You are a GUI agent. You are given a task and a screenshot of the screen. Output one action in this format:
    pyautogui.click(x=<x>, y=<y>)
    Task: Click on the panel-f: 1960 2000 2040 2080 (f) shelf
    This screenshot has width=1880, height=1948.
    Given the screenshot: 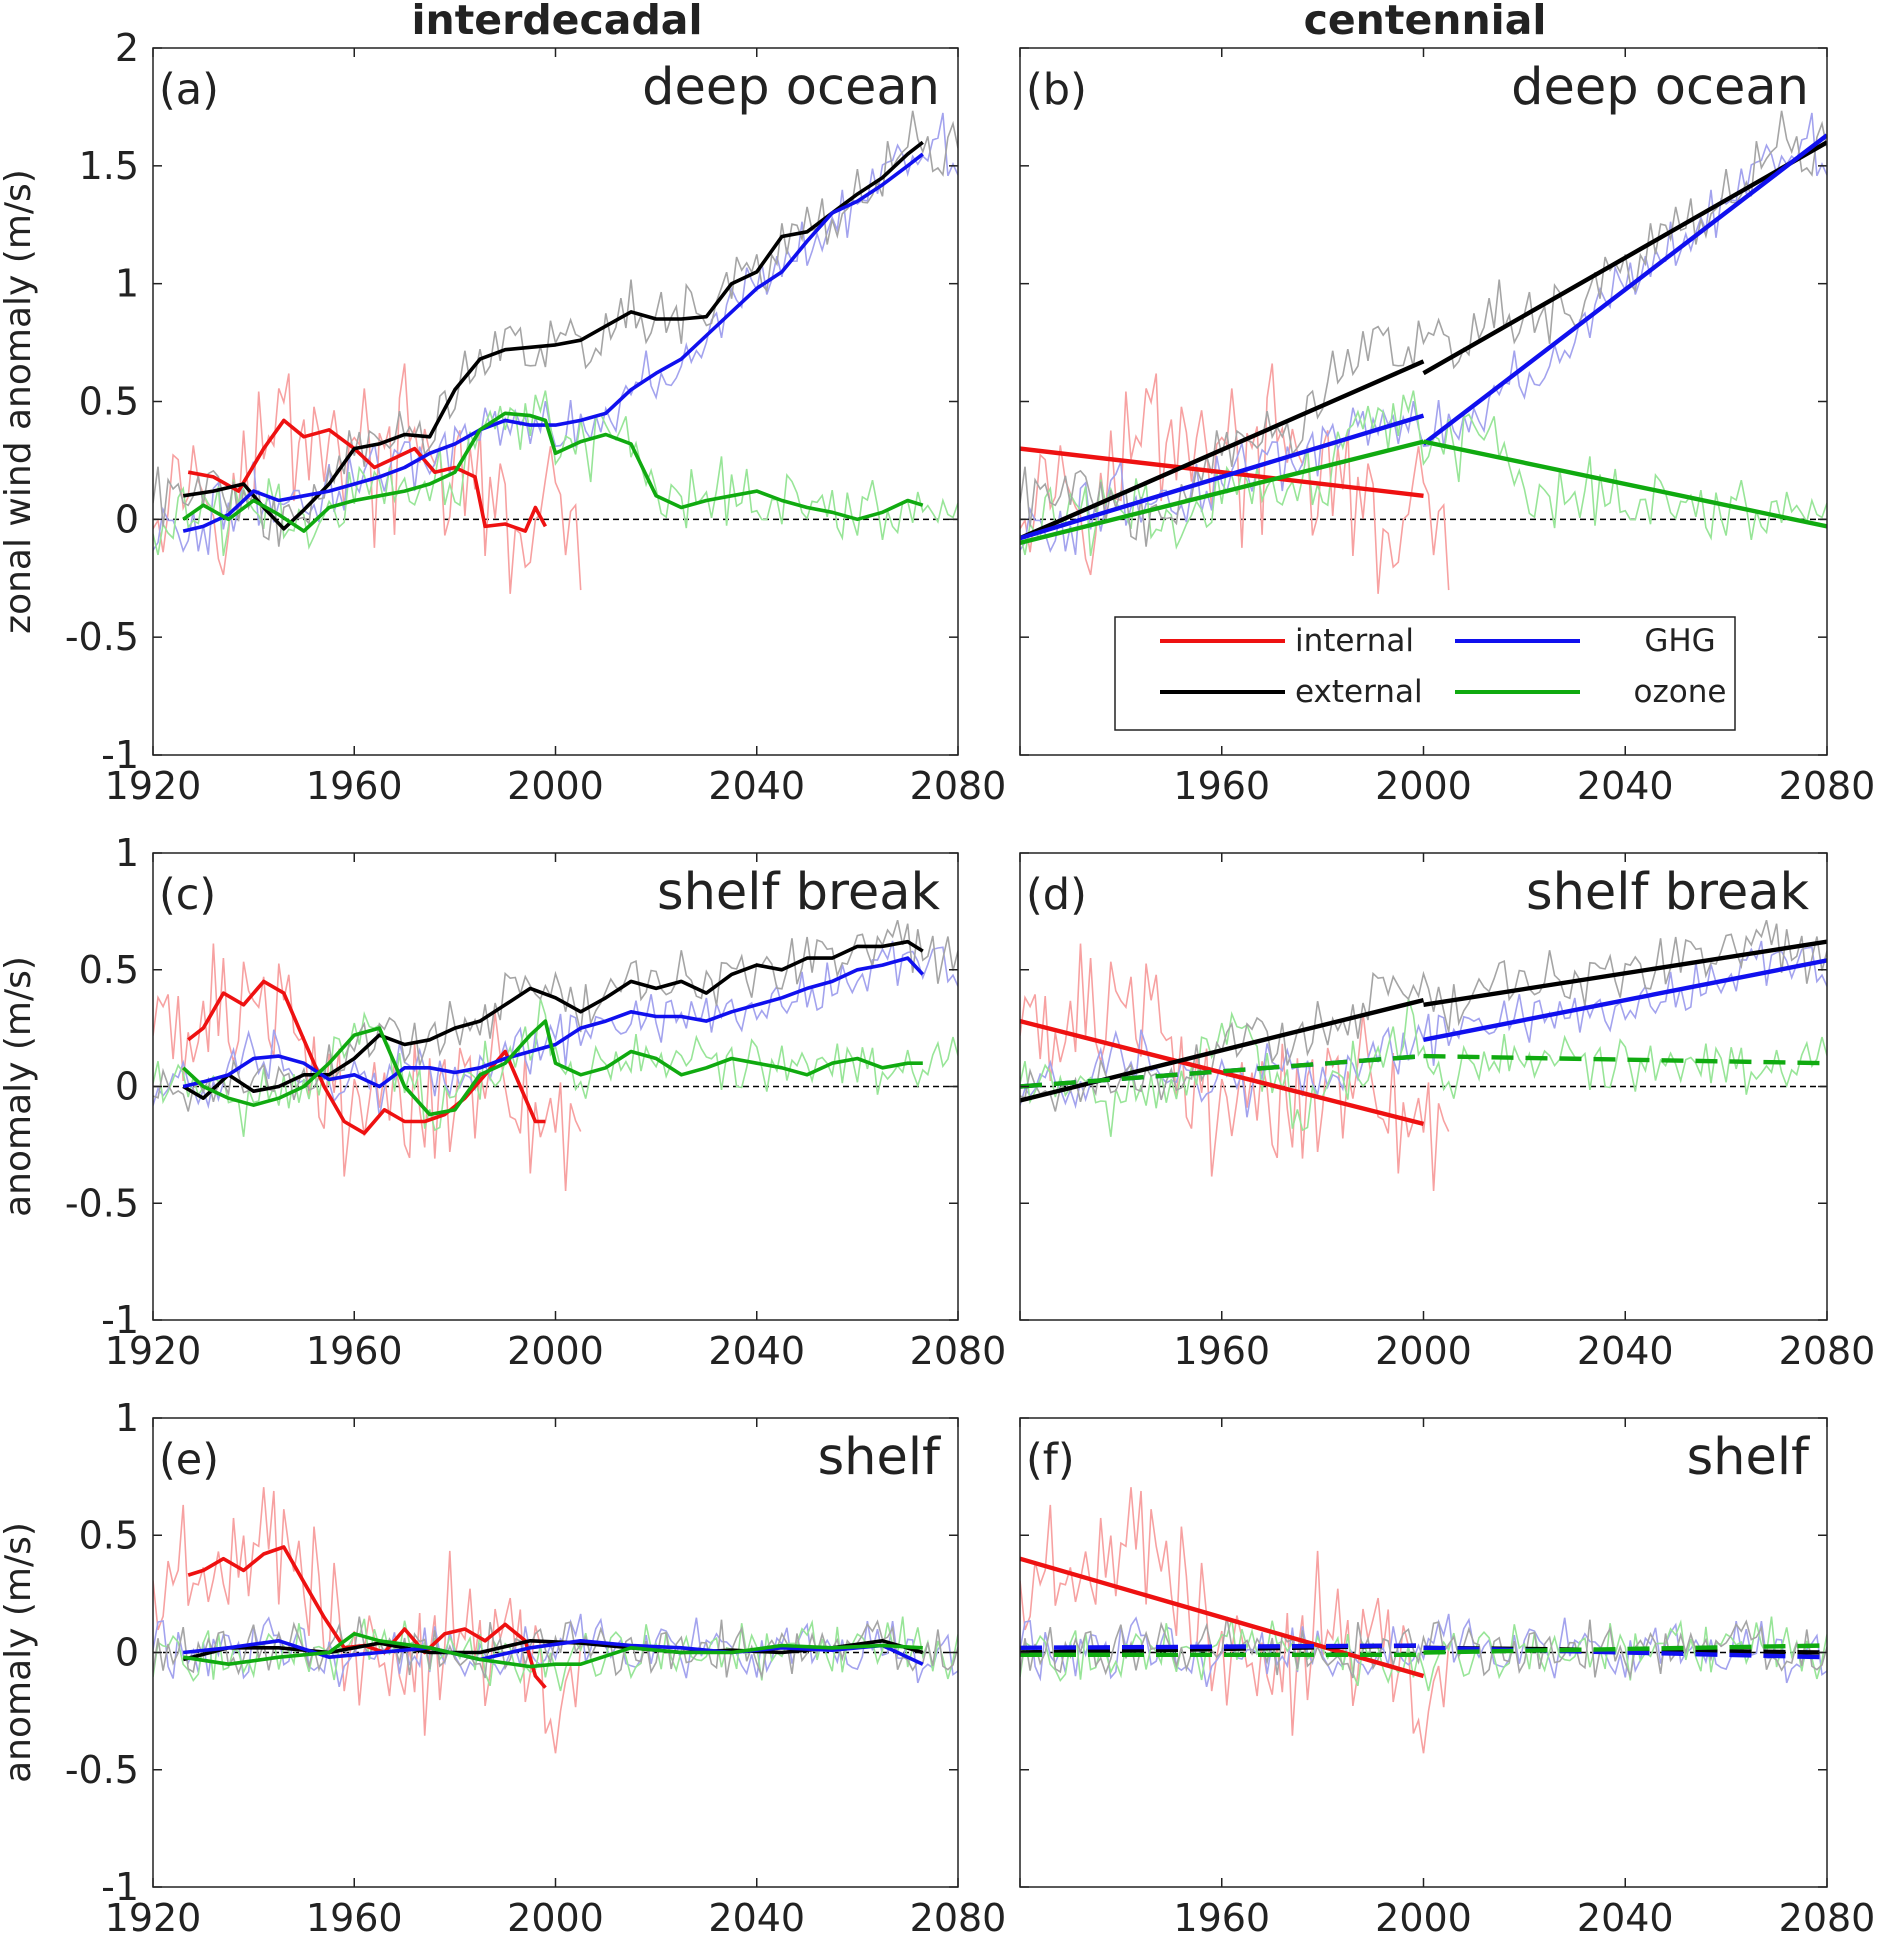 What is the action you would take?
    pyautogui.click(x=1447, y=1678)
    